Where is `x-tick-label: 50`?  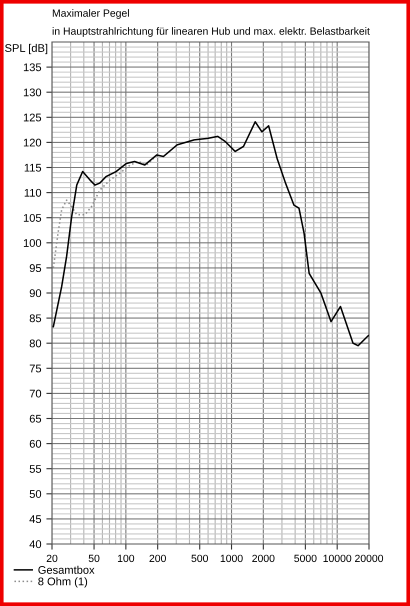
x-tick-label: 50 is located at coordinates (94, 558).